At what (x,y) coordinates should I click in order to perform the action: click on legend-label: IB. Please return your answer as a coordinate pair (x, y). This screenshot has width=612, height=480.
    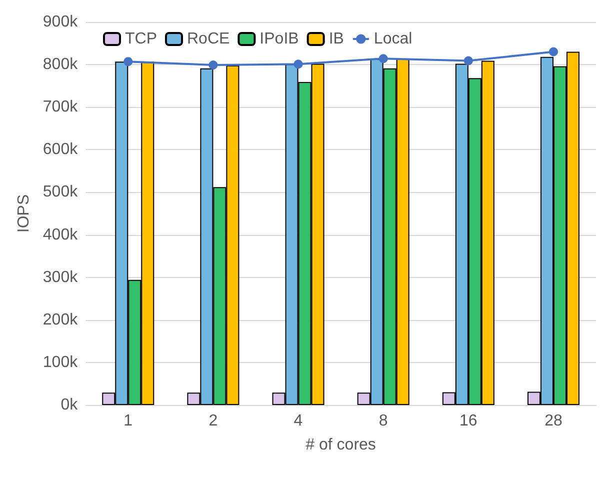
    Looking at the image, I should click on (336, 39).